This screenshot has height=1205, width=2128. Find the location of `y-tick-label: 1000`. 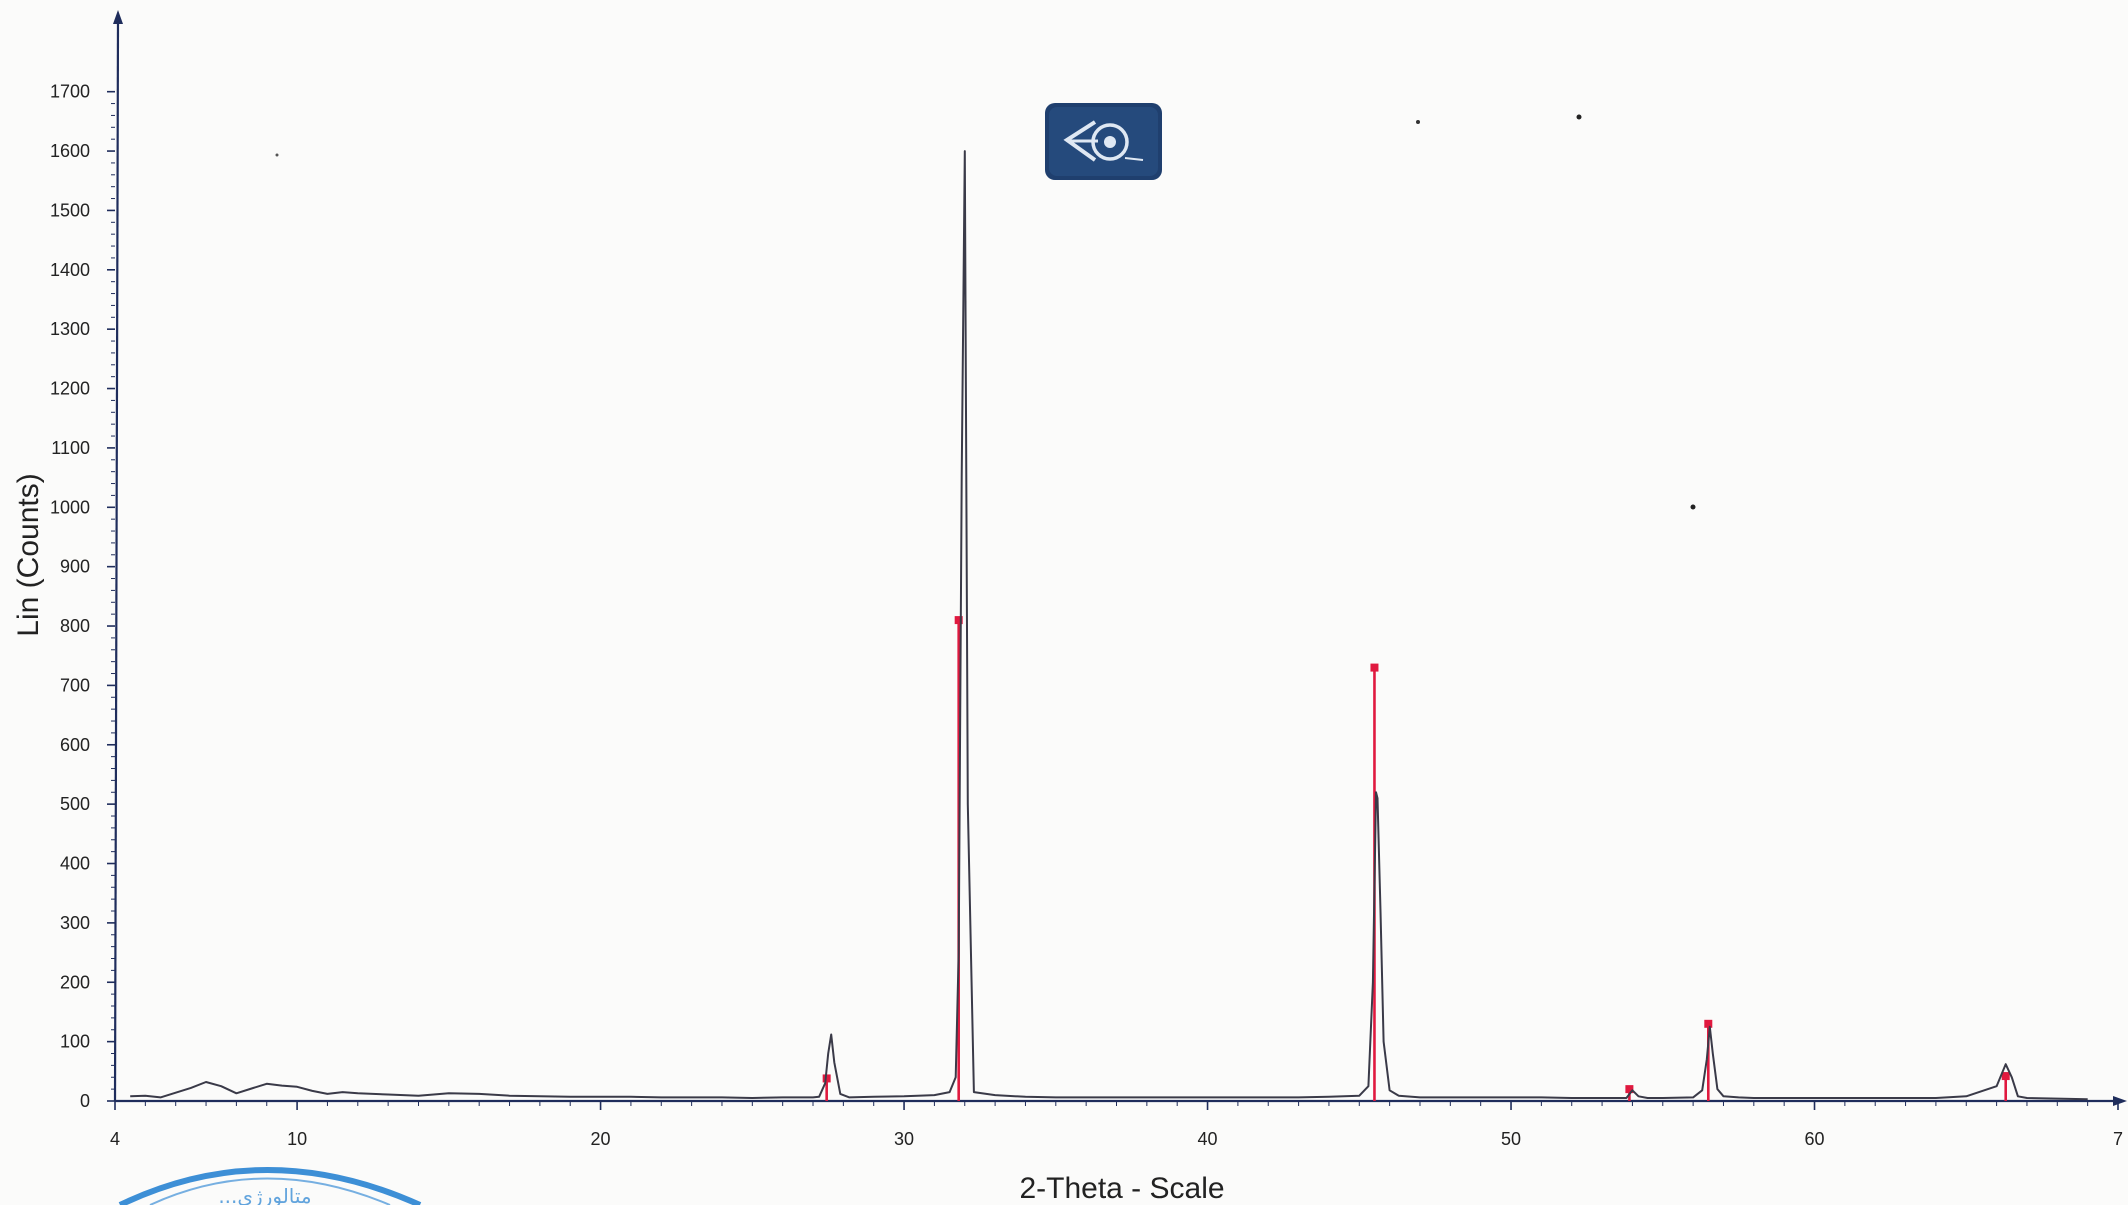

y-tick-label: 1000 is located at coordinates (70, 507).